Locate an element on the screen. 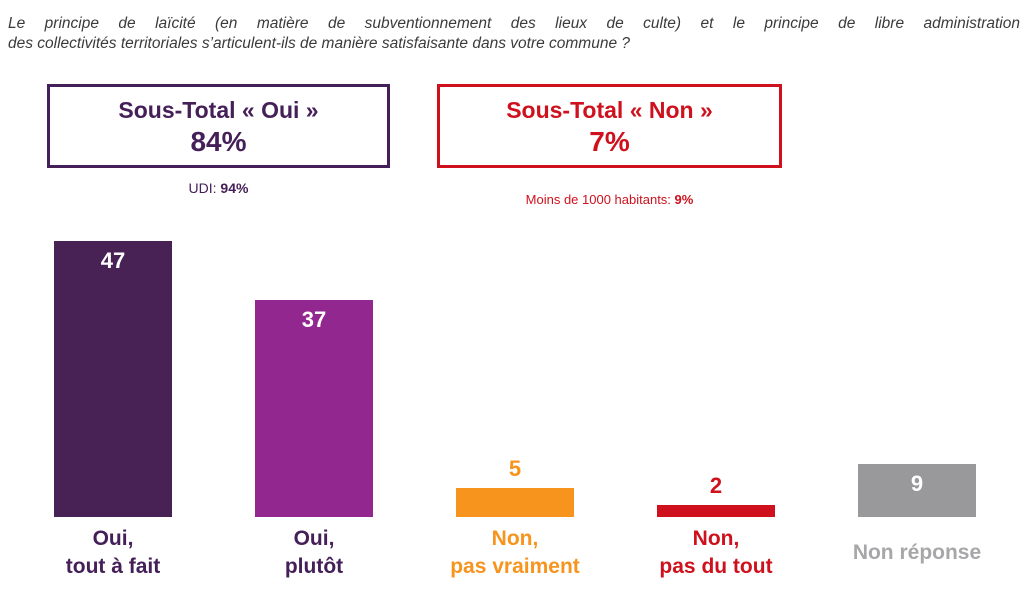  subtotal-oui-value: 84% is located at coordinates (218, 141).